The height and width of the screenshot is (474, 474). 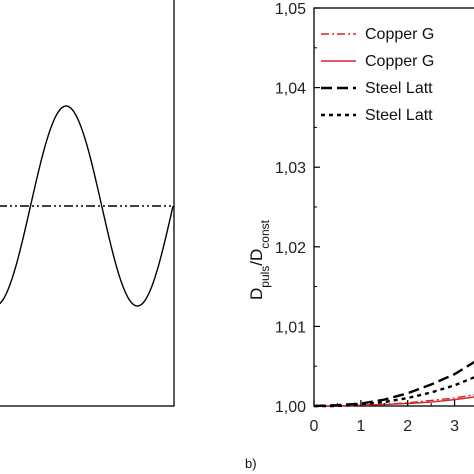 I want to click on y-tick-label: 1,01, so click(x=290, y=327).